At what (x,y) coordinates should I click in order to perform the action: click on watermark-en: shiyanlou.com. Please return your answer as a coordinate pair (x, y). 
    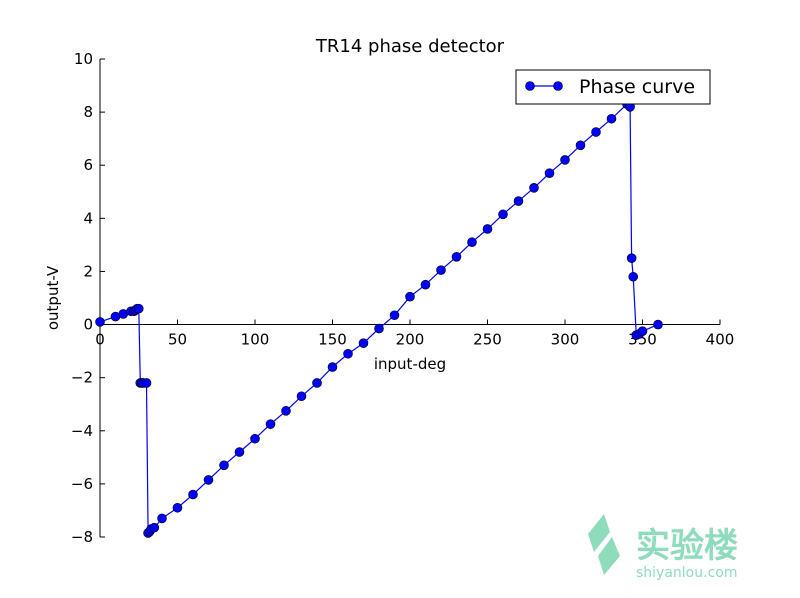
    Looking at the image, I should click on (686, 573).